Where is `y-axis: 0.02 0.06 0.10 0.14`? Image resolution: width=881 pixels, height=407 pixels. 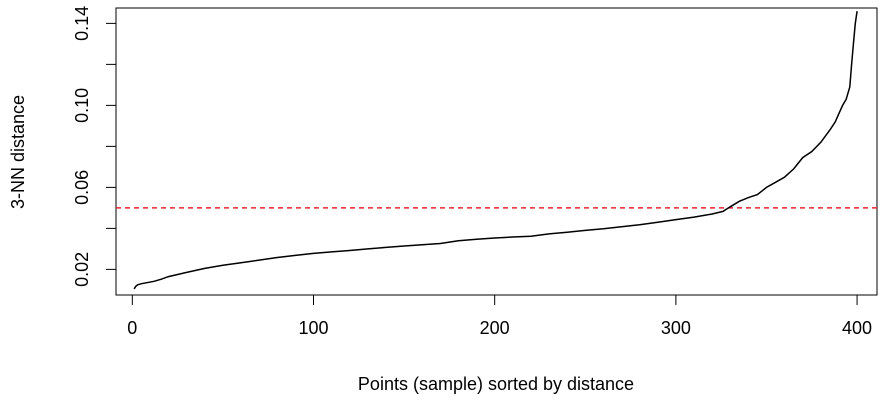 y-axis: 0.02 0.06 0.10 0.14 is located at coordinates (94, 146).